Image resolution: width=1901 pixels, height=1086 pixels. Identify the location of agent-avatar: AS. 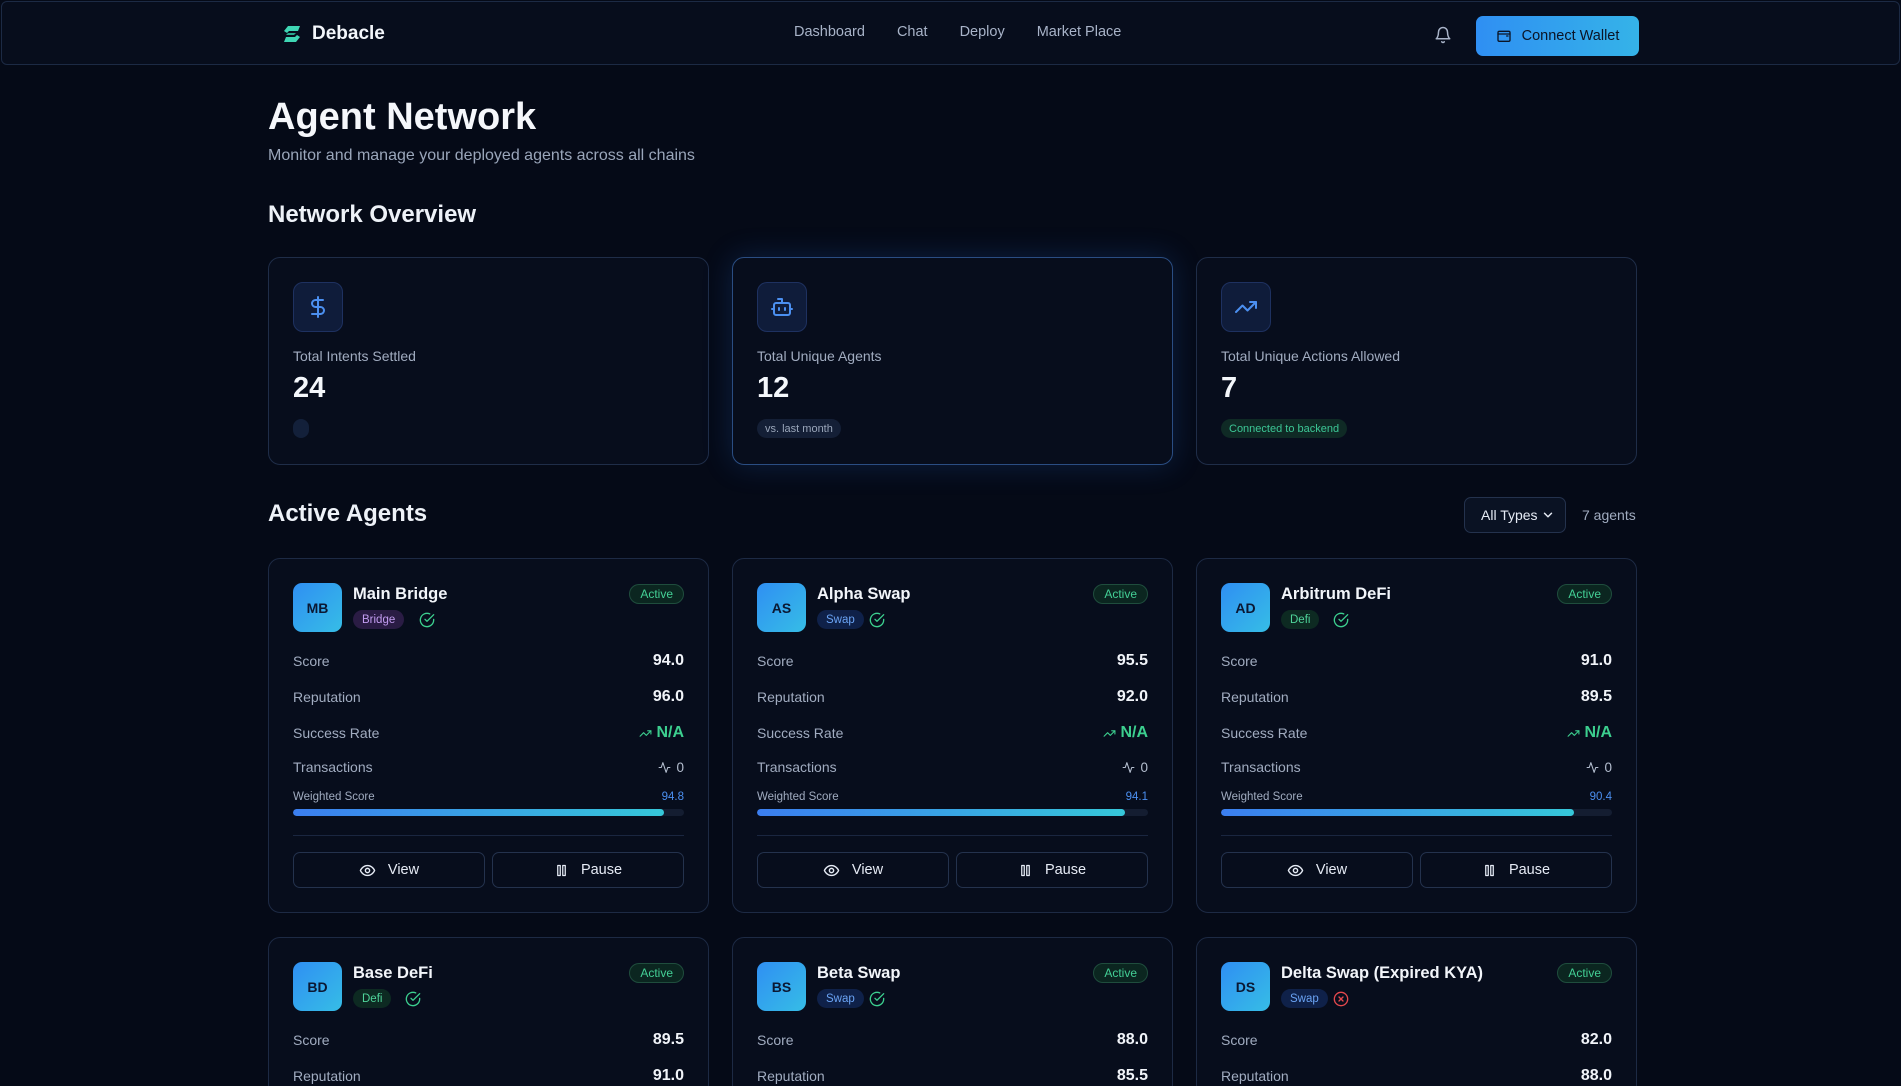
(781, 607).